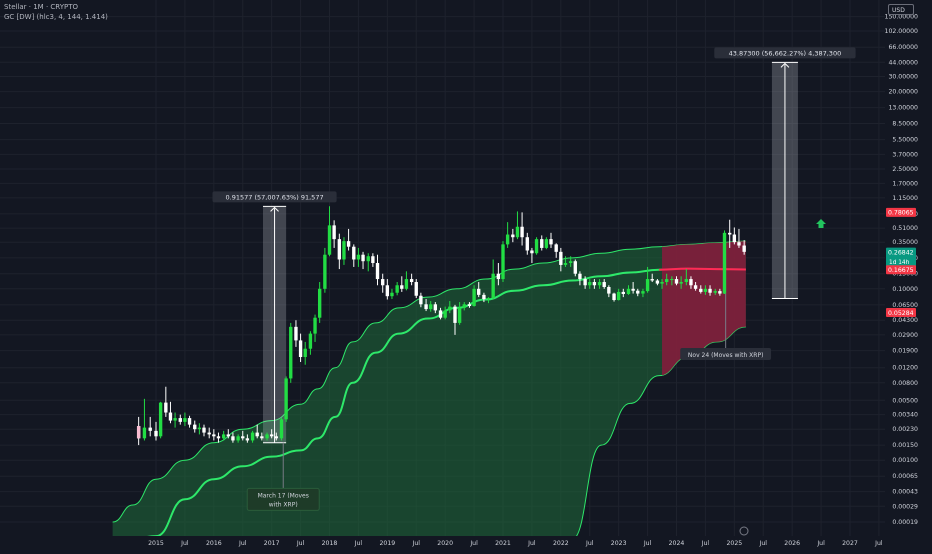 Image resolution: width=932 pixels, height=554 pixels. I want to click on indicator-legend: GC [DW] (hlc3, 4, 144, 1.414), so click(56, 17).